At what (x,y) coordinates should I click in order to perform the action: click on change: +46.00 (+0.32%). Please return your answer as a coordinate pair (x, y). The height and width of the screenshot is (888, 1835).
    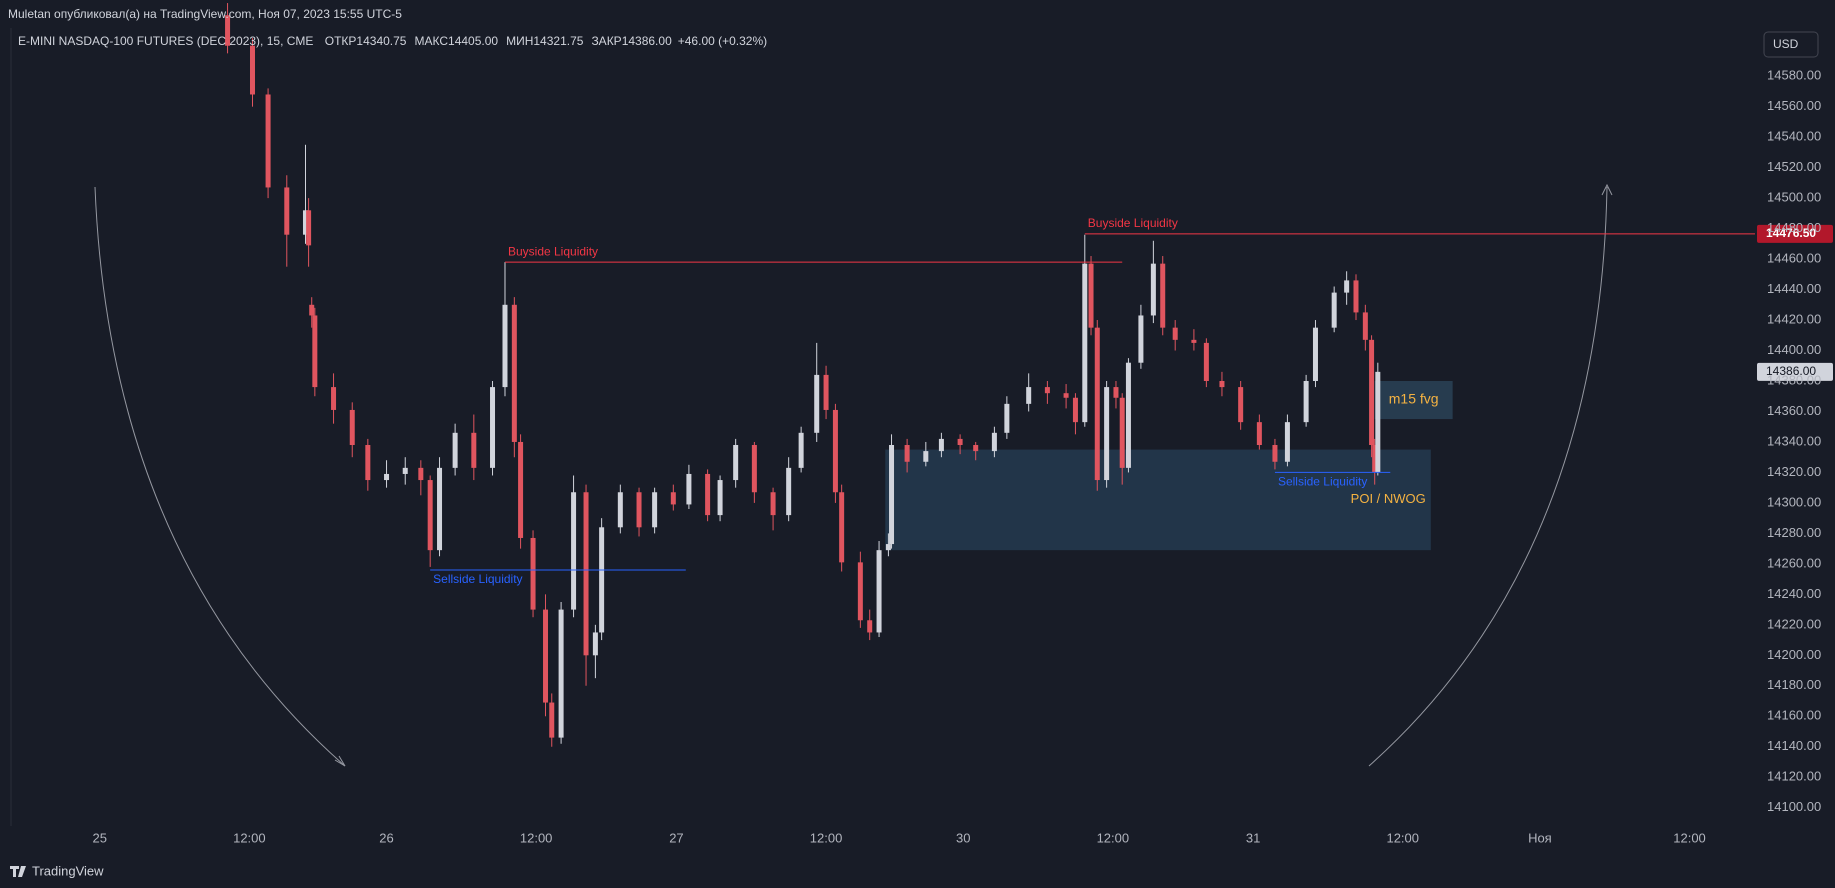
    Looking at the image, I should click on (722, 41).